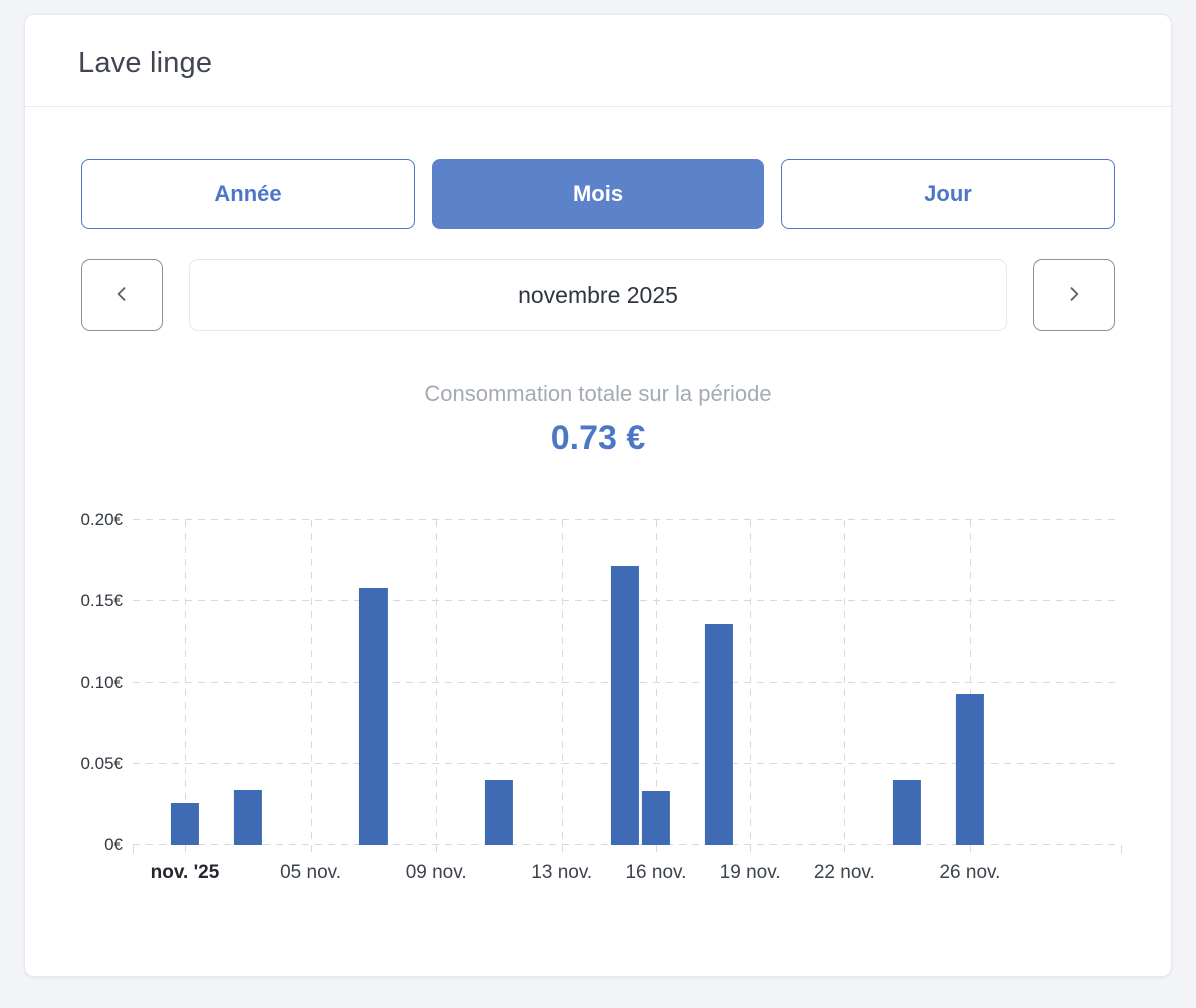 Image resolution: width=1196 pixels, height=1008 pixels. What do you see at coordinates (844, 872) in the screenshot?
I see `x-axis-tick-label: 22 nov.` at bounding box center [844, 872].